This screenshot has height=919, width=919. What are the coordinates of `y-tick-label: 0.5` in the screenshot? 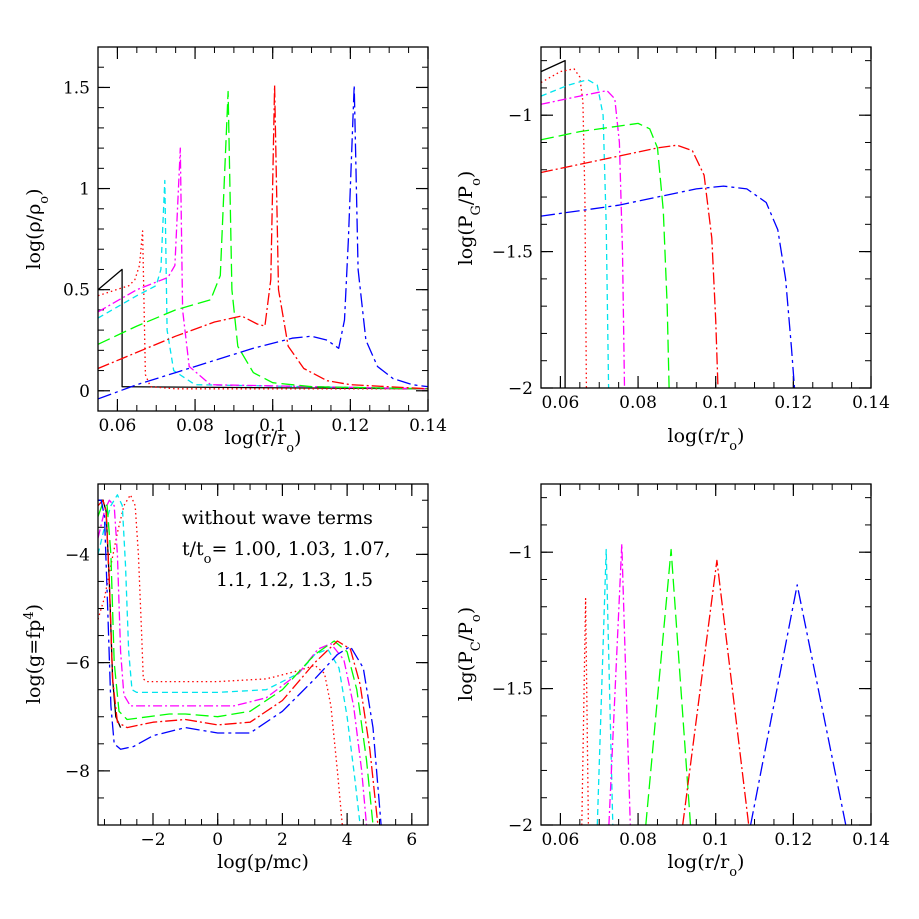 It's located at (76, 291).